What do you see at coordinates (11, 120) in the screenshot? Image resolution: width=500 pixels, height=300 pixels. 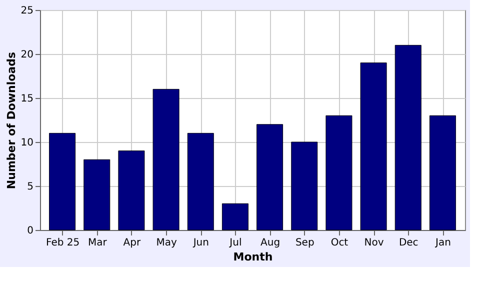 I see `y-axis-title: Number of Downloads` at bounding box center [11, 120].